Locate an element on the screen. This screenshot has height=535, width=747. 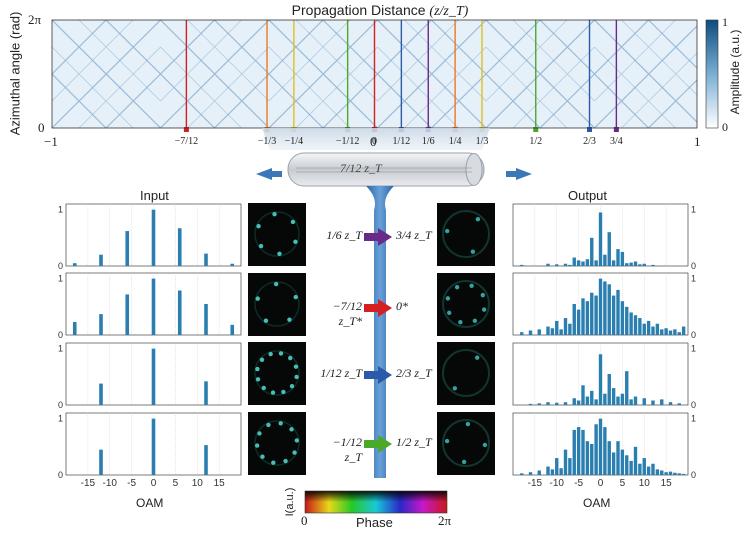
carpet-marker-dot is located at coordinates (186, 129).